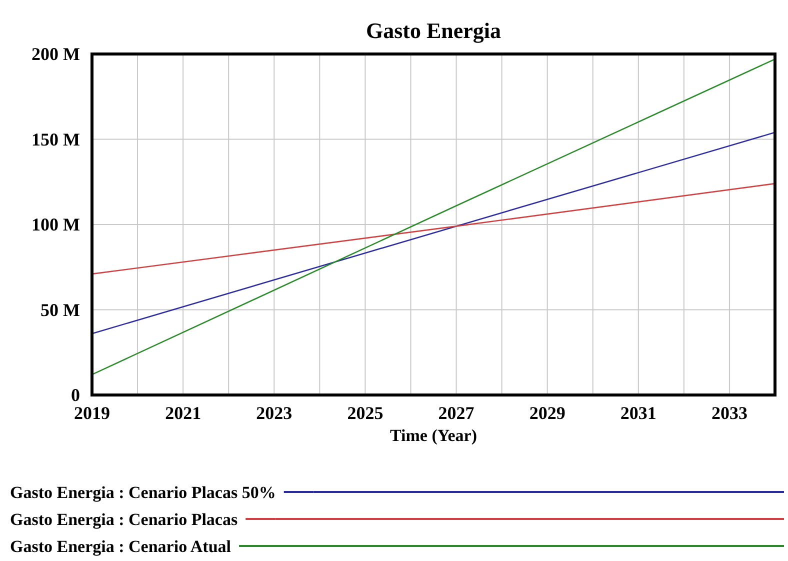 This screenshot has width=788, height=561. Describe the element at coordinates (547, 413) in the screenshot. I see `x-tick-label: 2029` at that location.